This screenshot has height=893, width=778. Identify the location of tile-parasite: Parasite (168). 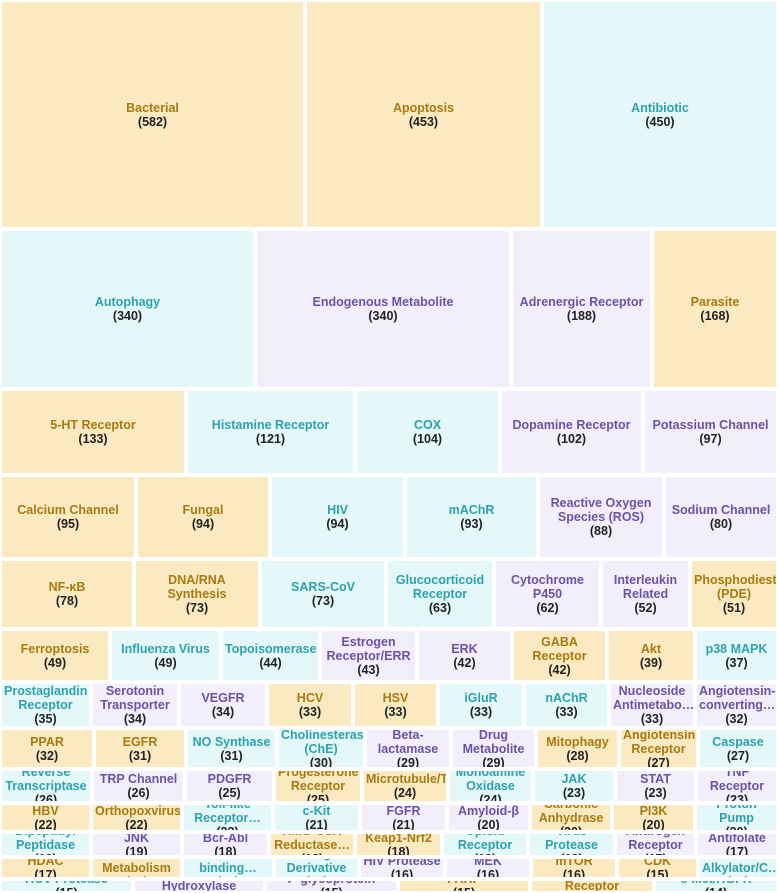
(715, 309).